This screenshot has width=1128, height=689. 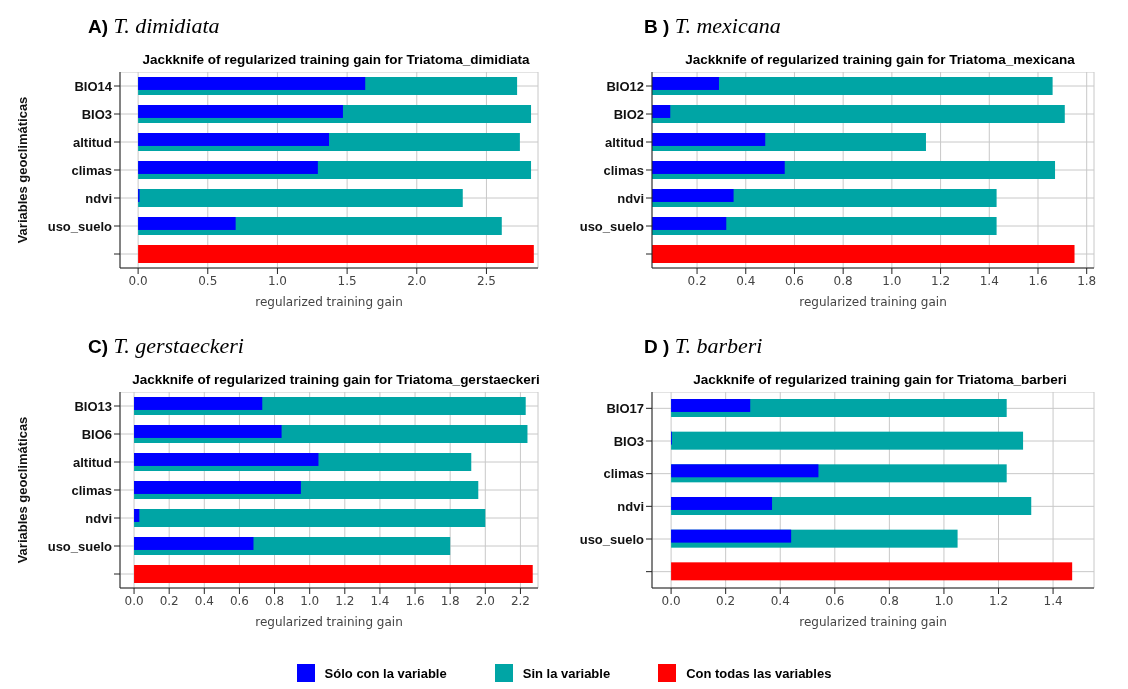 I want to click on x-tick-label: 0.5, so click(x=208, y=280).